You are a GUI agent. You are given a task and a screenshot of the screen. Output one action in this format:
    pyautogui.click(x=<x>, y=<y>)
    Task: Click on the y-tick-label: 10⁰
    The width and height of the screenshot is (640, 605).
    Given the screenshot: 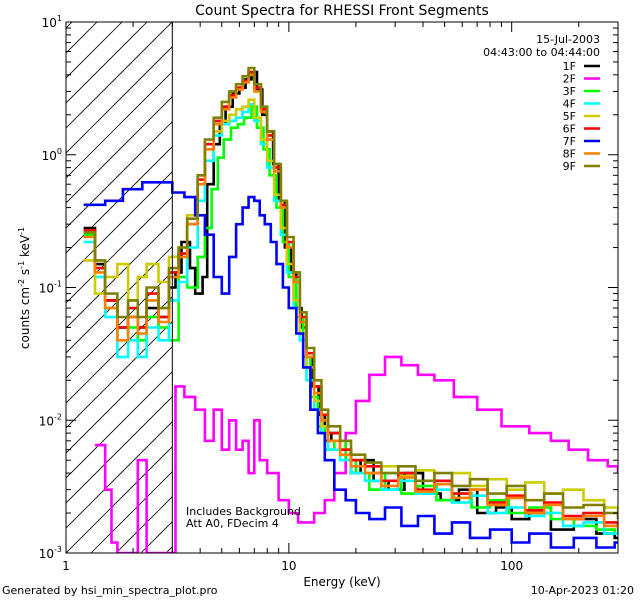 What is the action you would take?
    pyautogui.click(x=52, y=155)
    